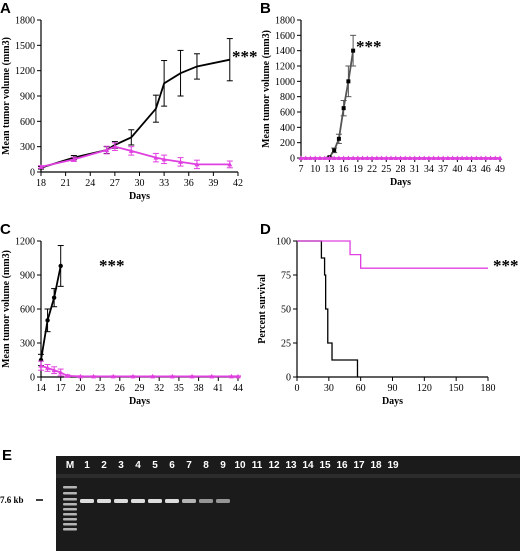  I want to click on lane-label: 19, so click(393, 465).